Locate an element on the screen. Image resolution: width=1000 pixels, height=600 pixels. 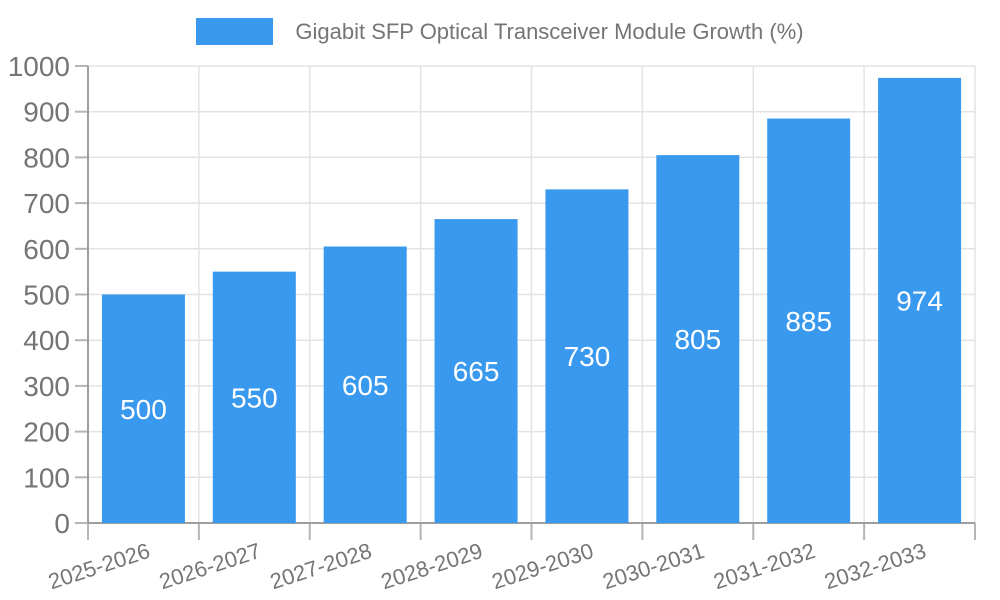
bar-value-label: 974 is located at coordinates (919, 300).